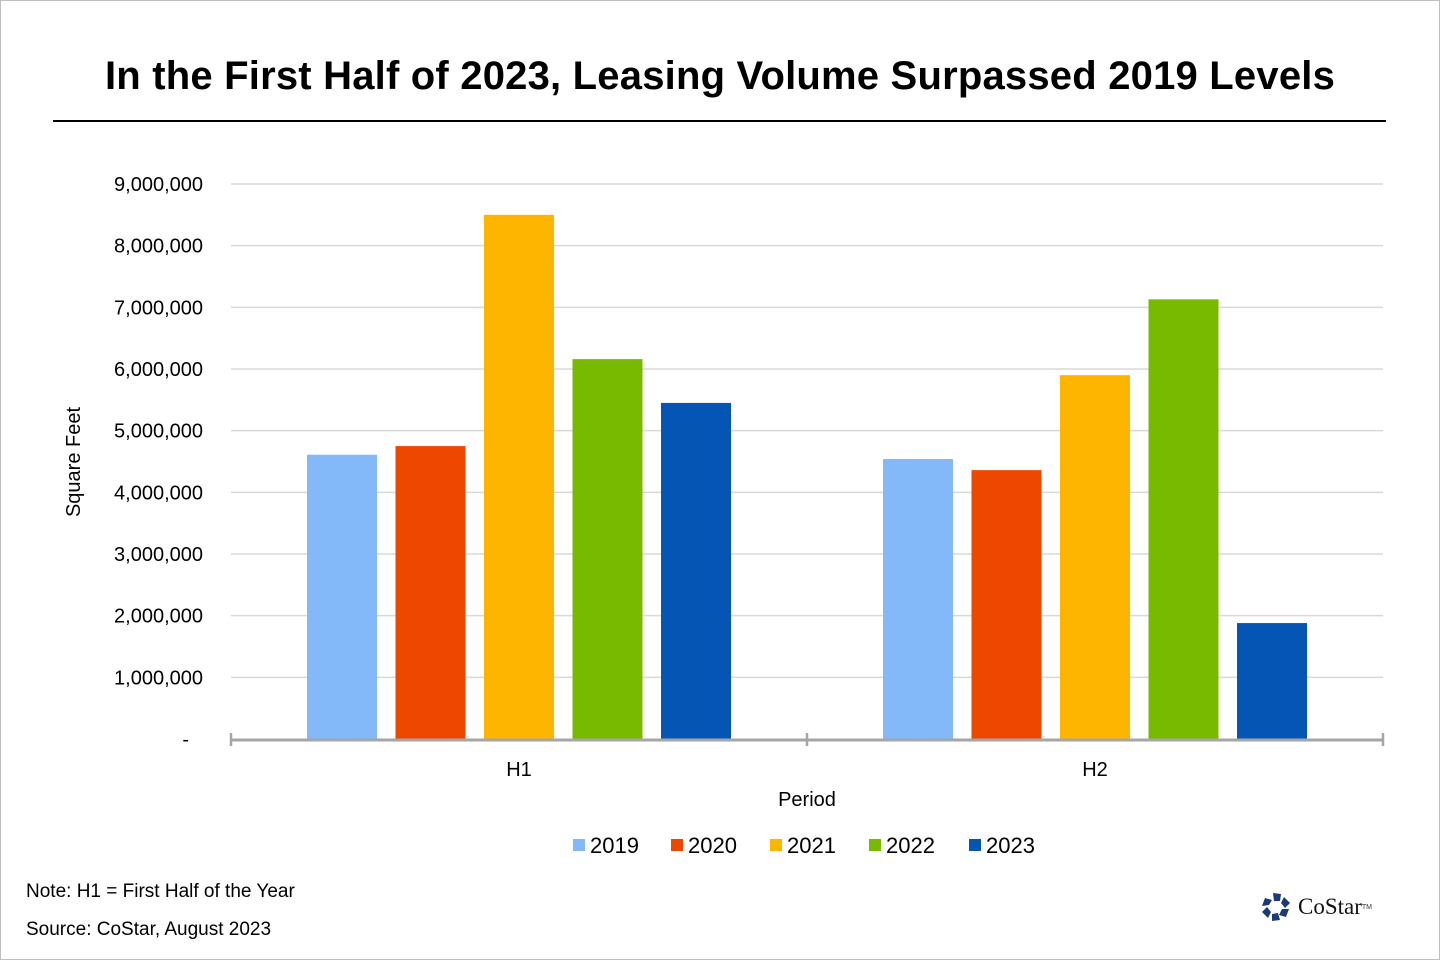  I want to click on y-tick-label: 7,000,000, so click(158, 308).